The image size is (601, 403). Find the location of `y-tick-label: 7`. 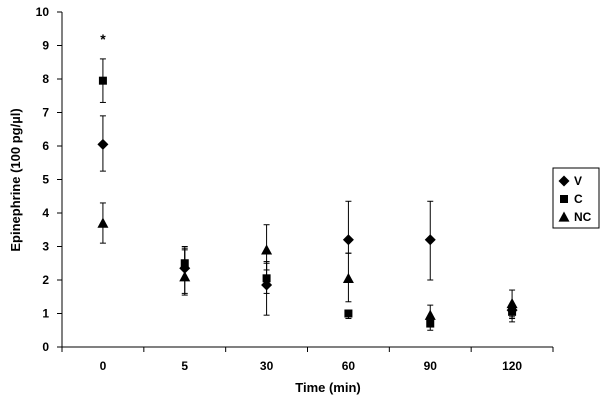

y-tick-label: 7 is located at coordinates (45, 113).